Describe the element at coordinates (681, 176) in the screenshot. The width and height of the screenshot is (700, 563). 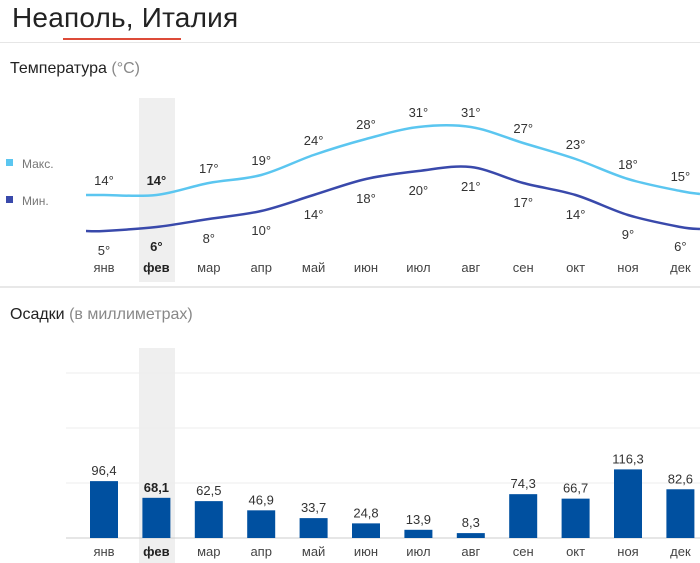
I see `data-label-max: 15°` at that location.